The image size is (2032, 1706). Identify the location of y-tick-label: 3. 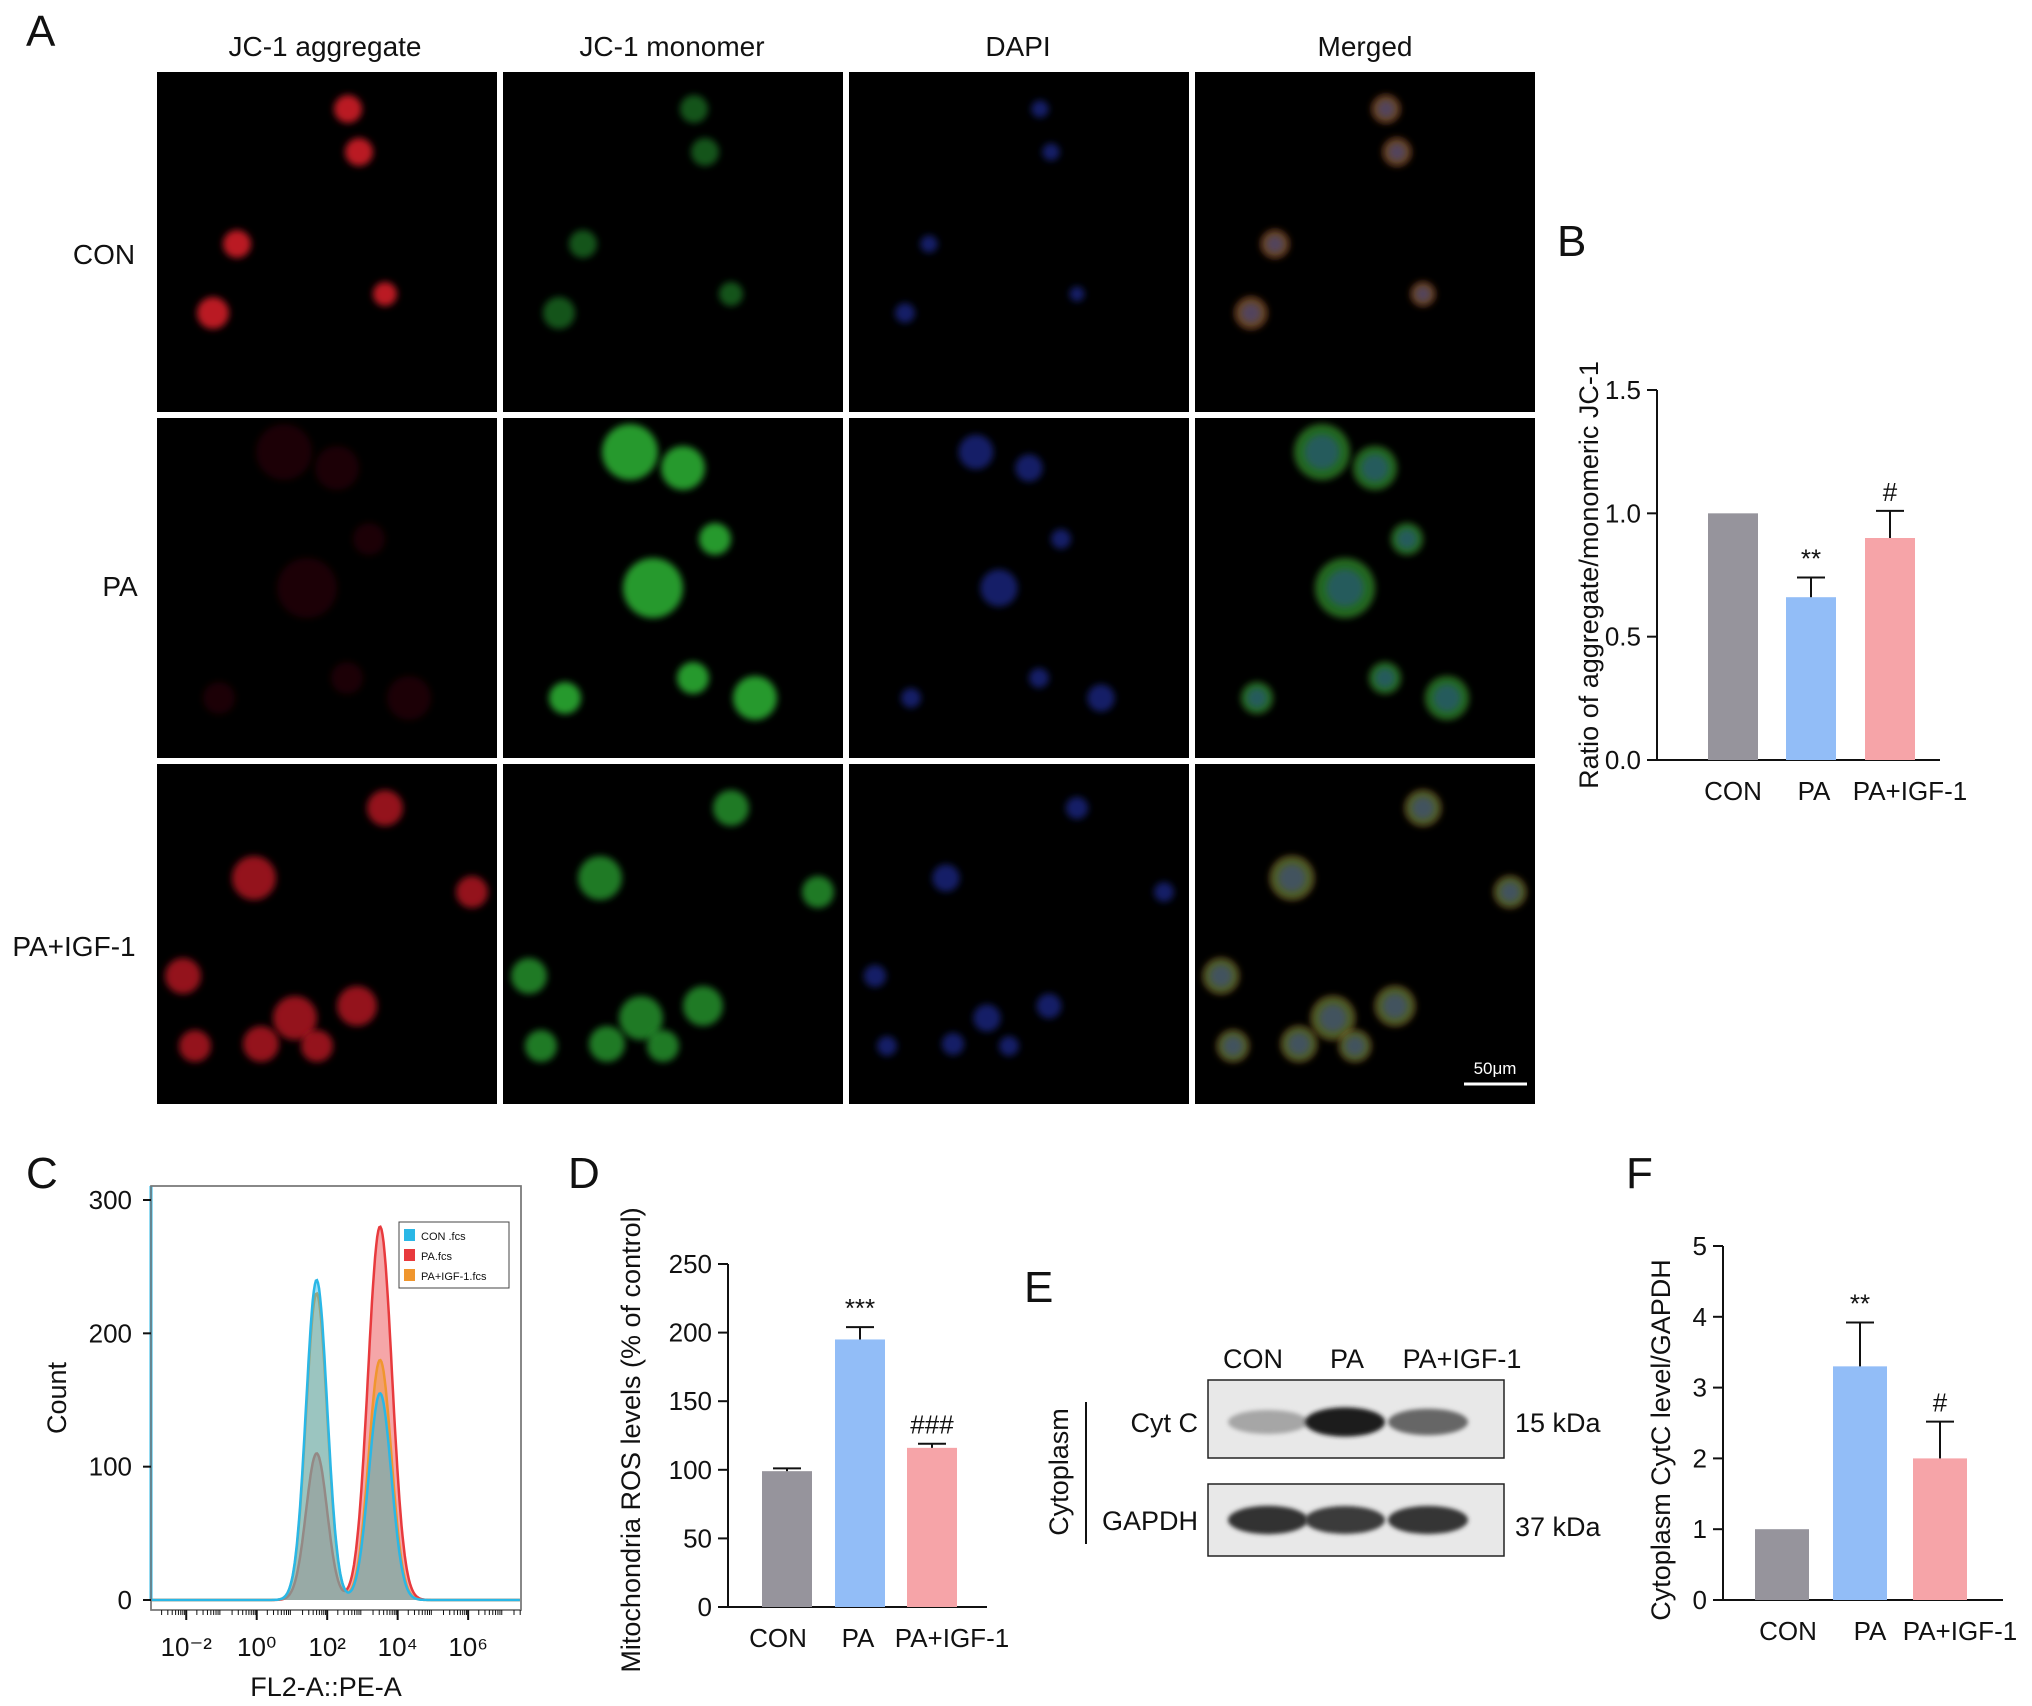
(1700, 1388).